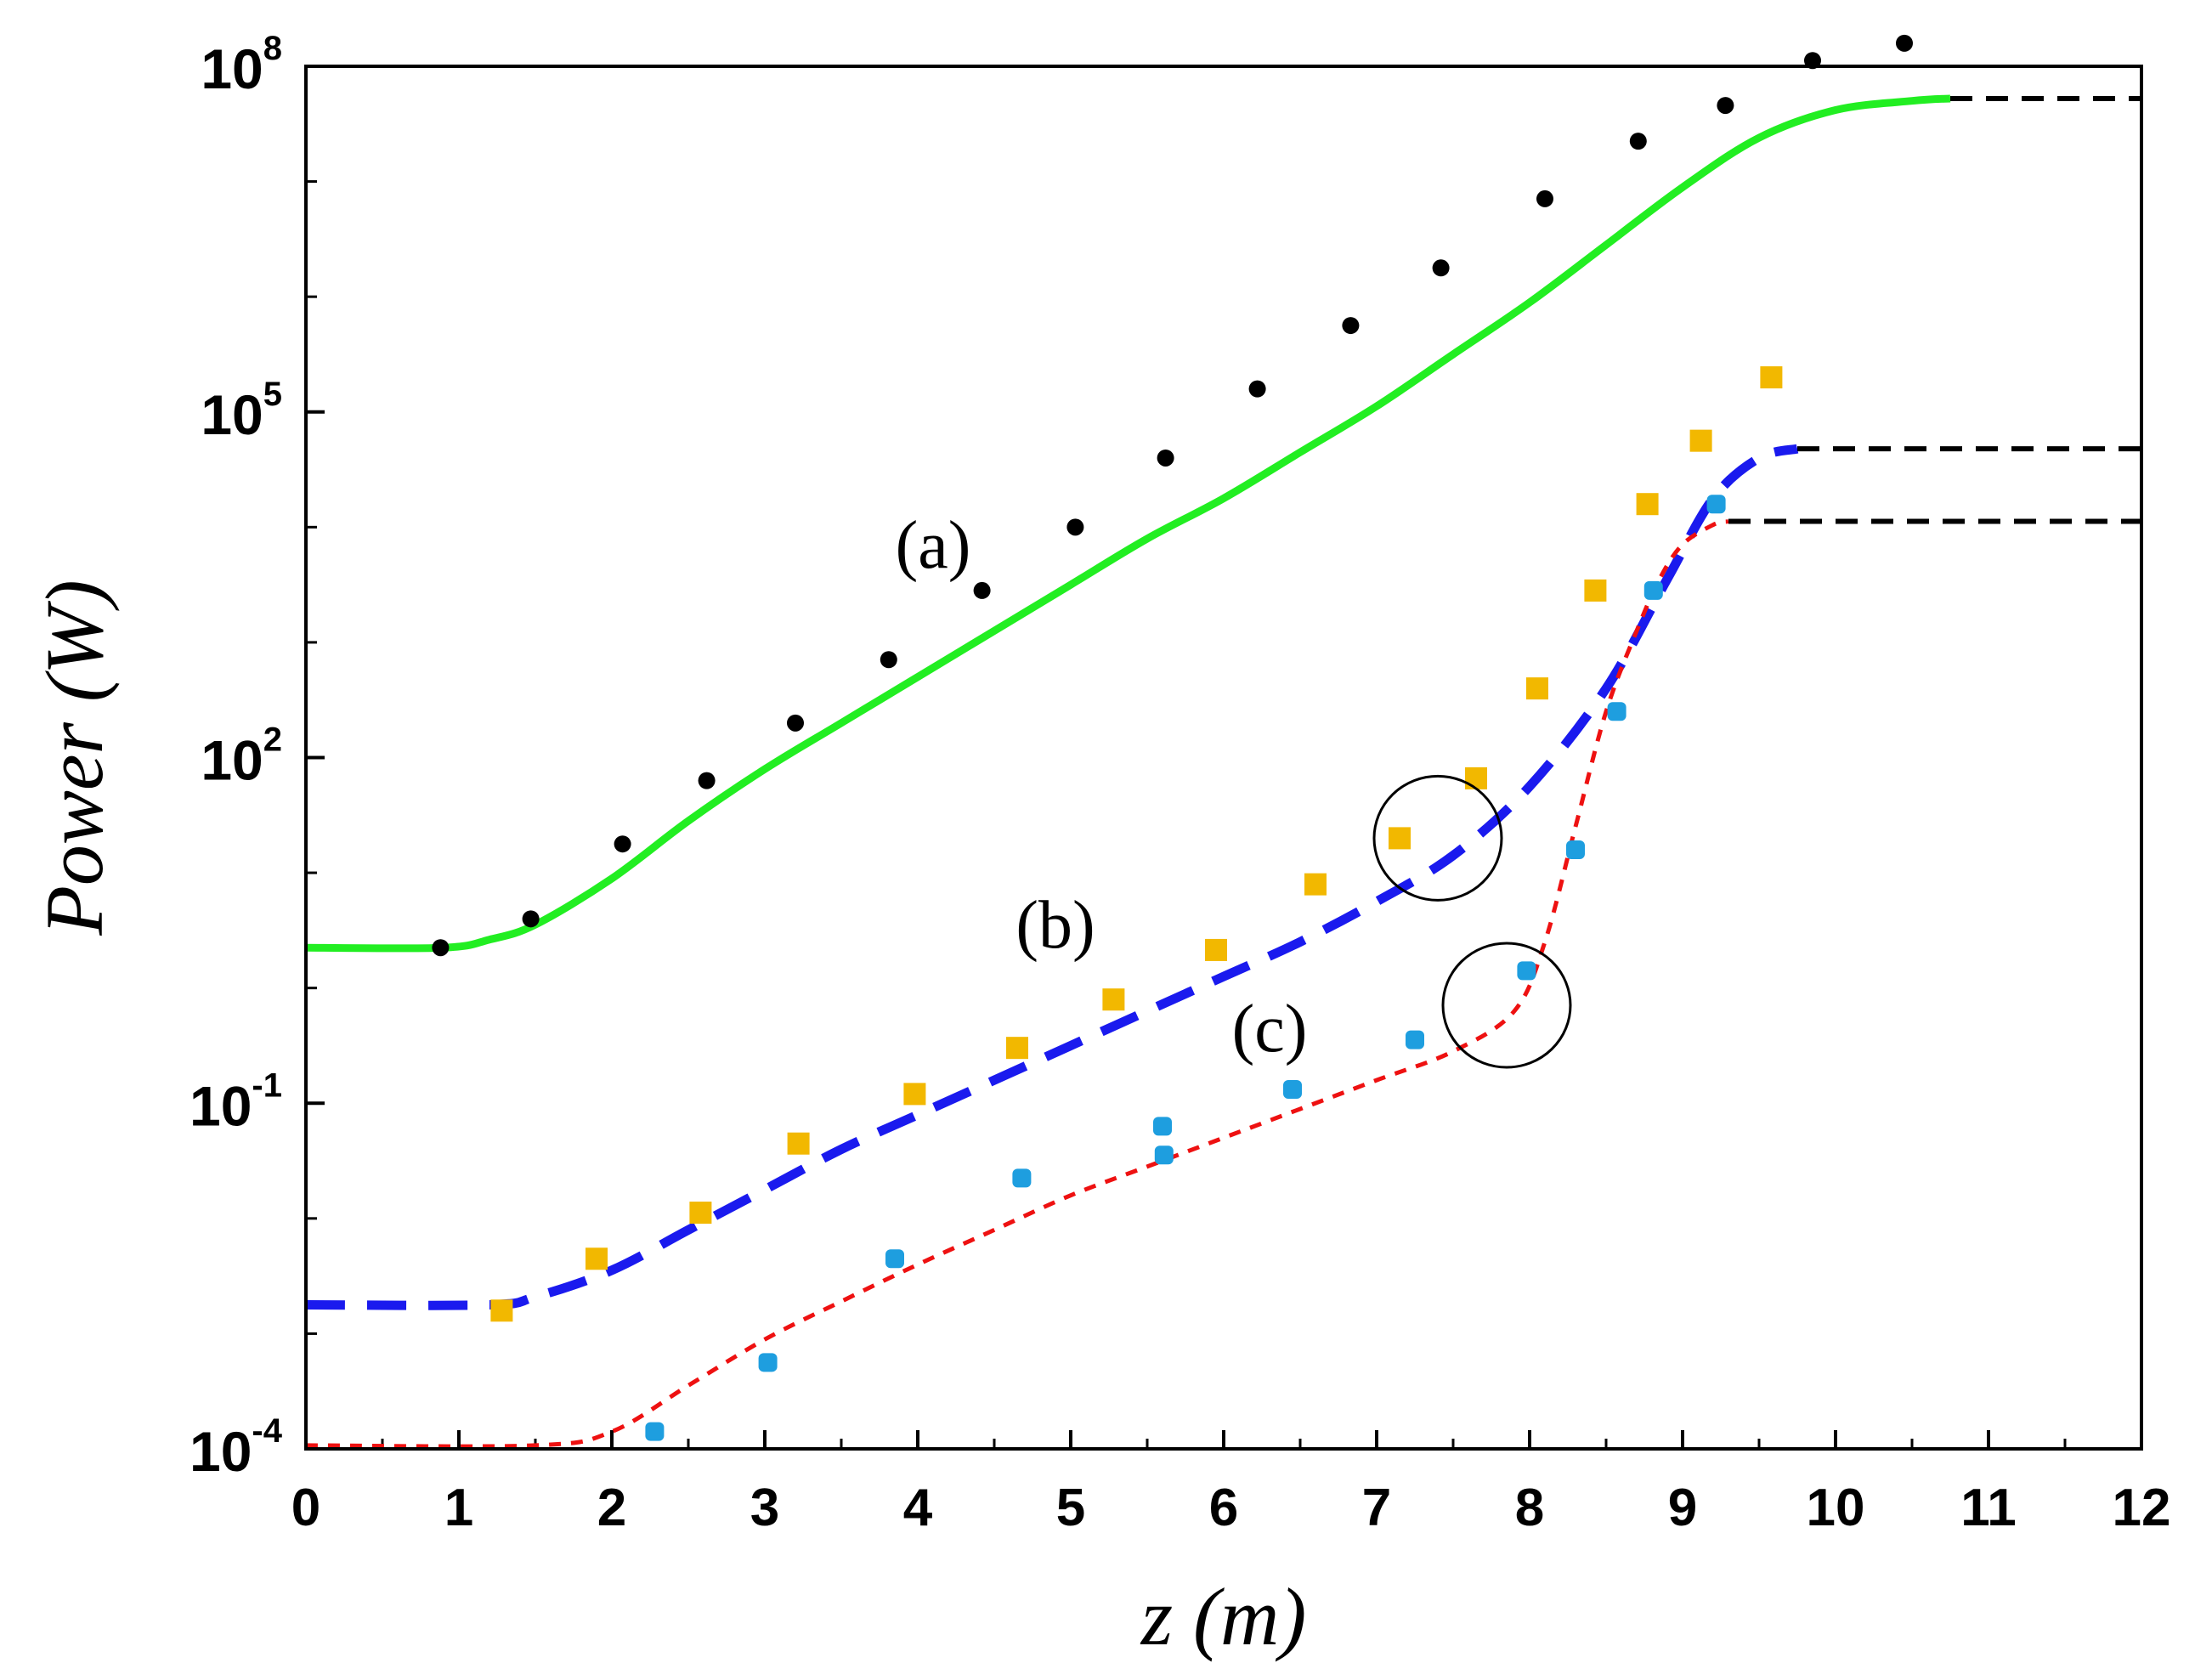 The image size is (2195, 1680). Describe the element at coordinates (1270, 1029) in the screenshot. I see `curve-label: (c)` at that location.